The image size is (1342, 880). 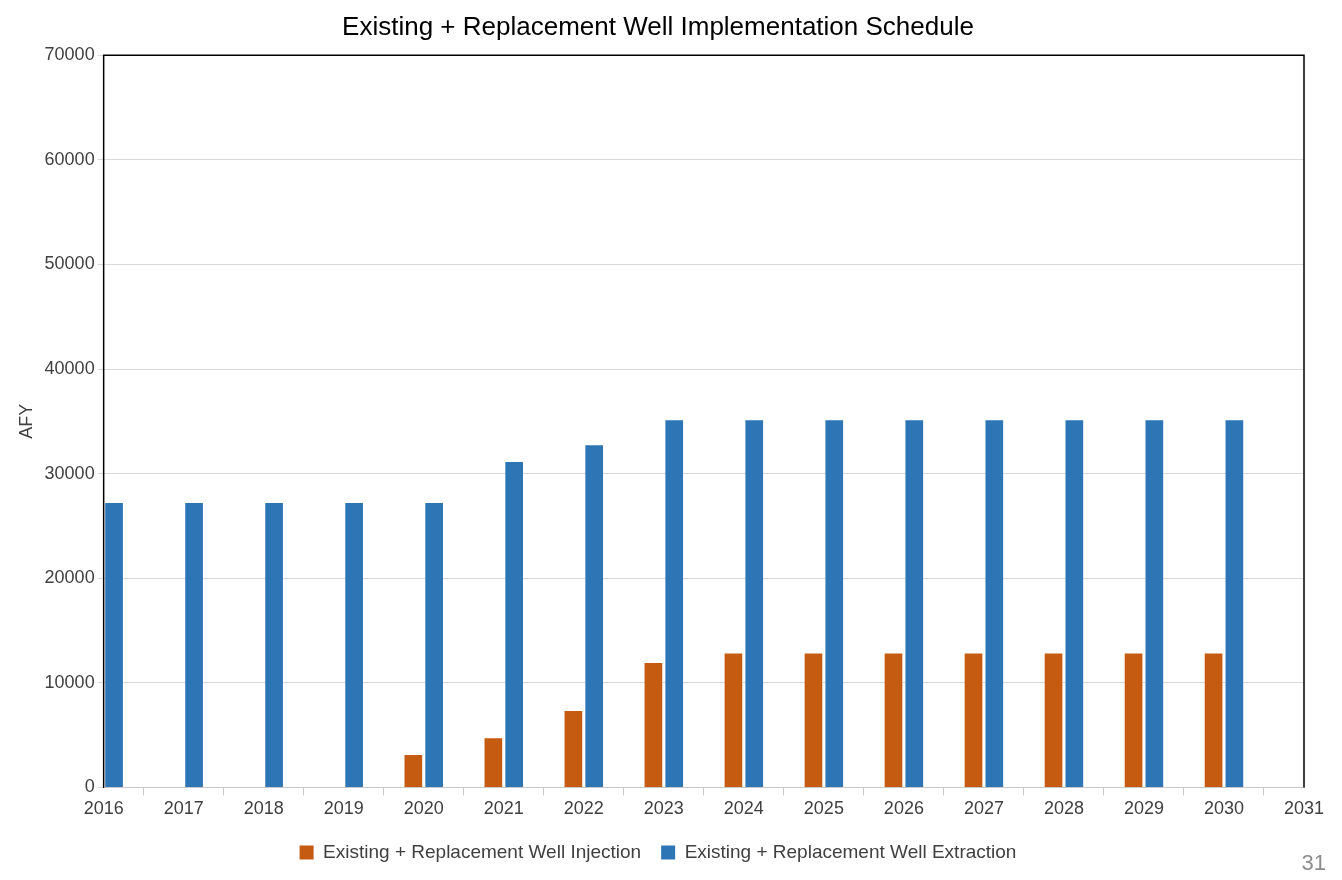 What do you see at coordinates (983, 808) in the screenshot?
I see `x-tick-label: 2027` at bounding box center [983, 808].